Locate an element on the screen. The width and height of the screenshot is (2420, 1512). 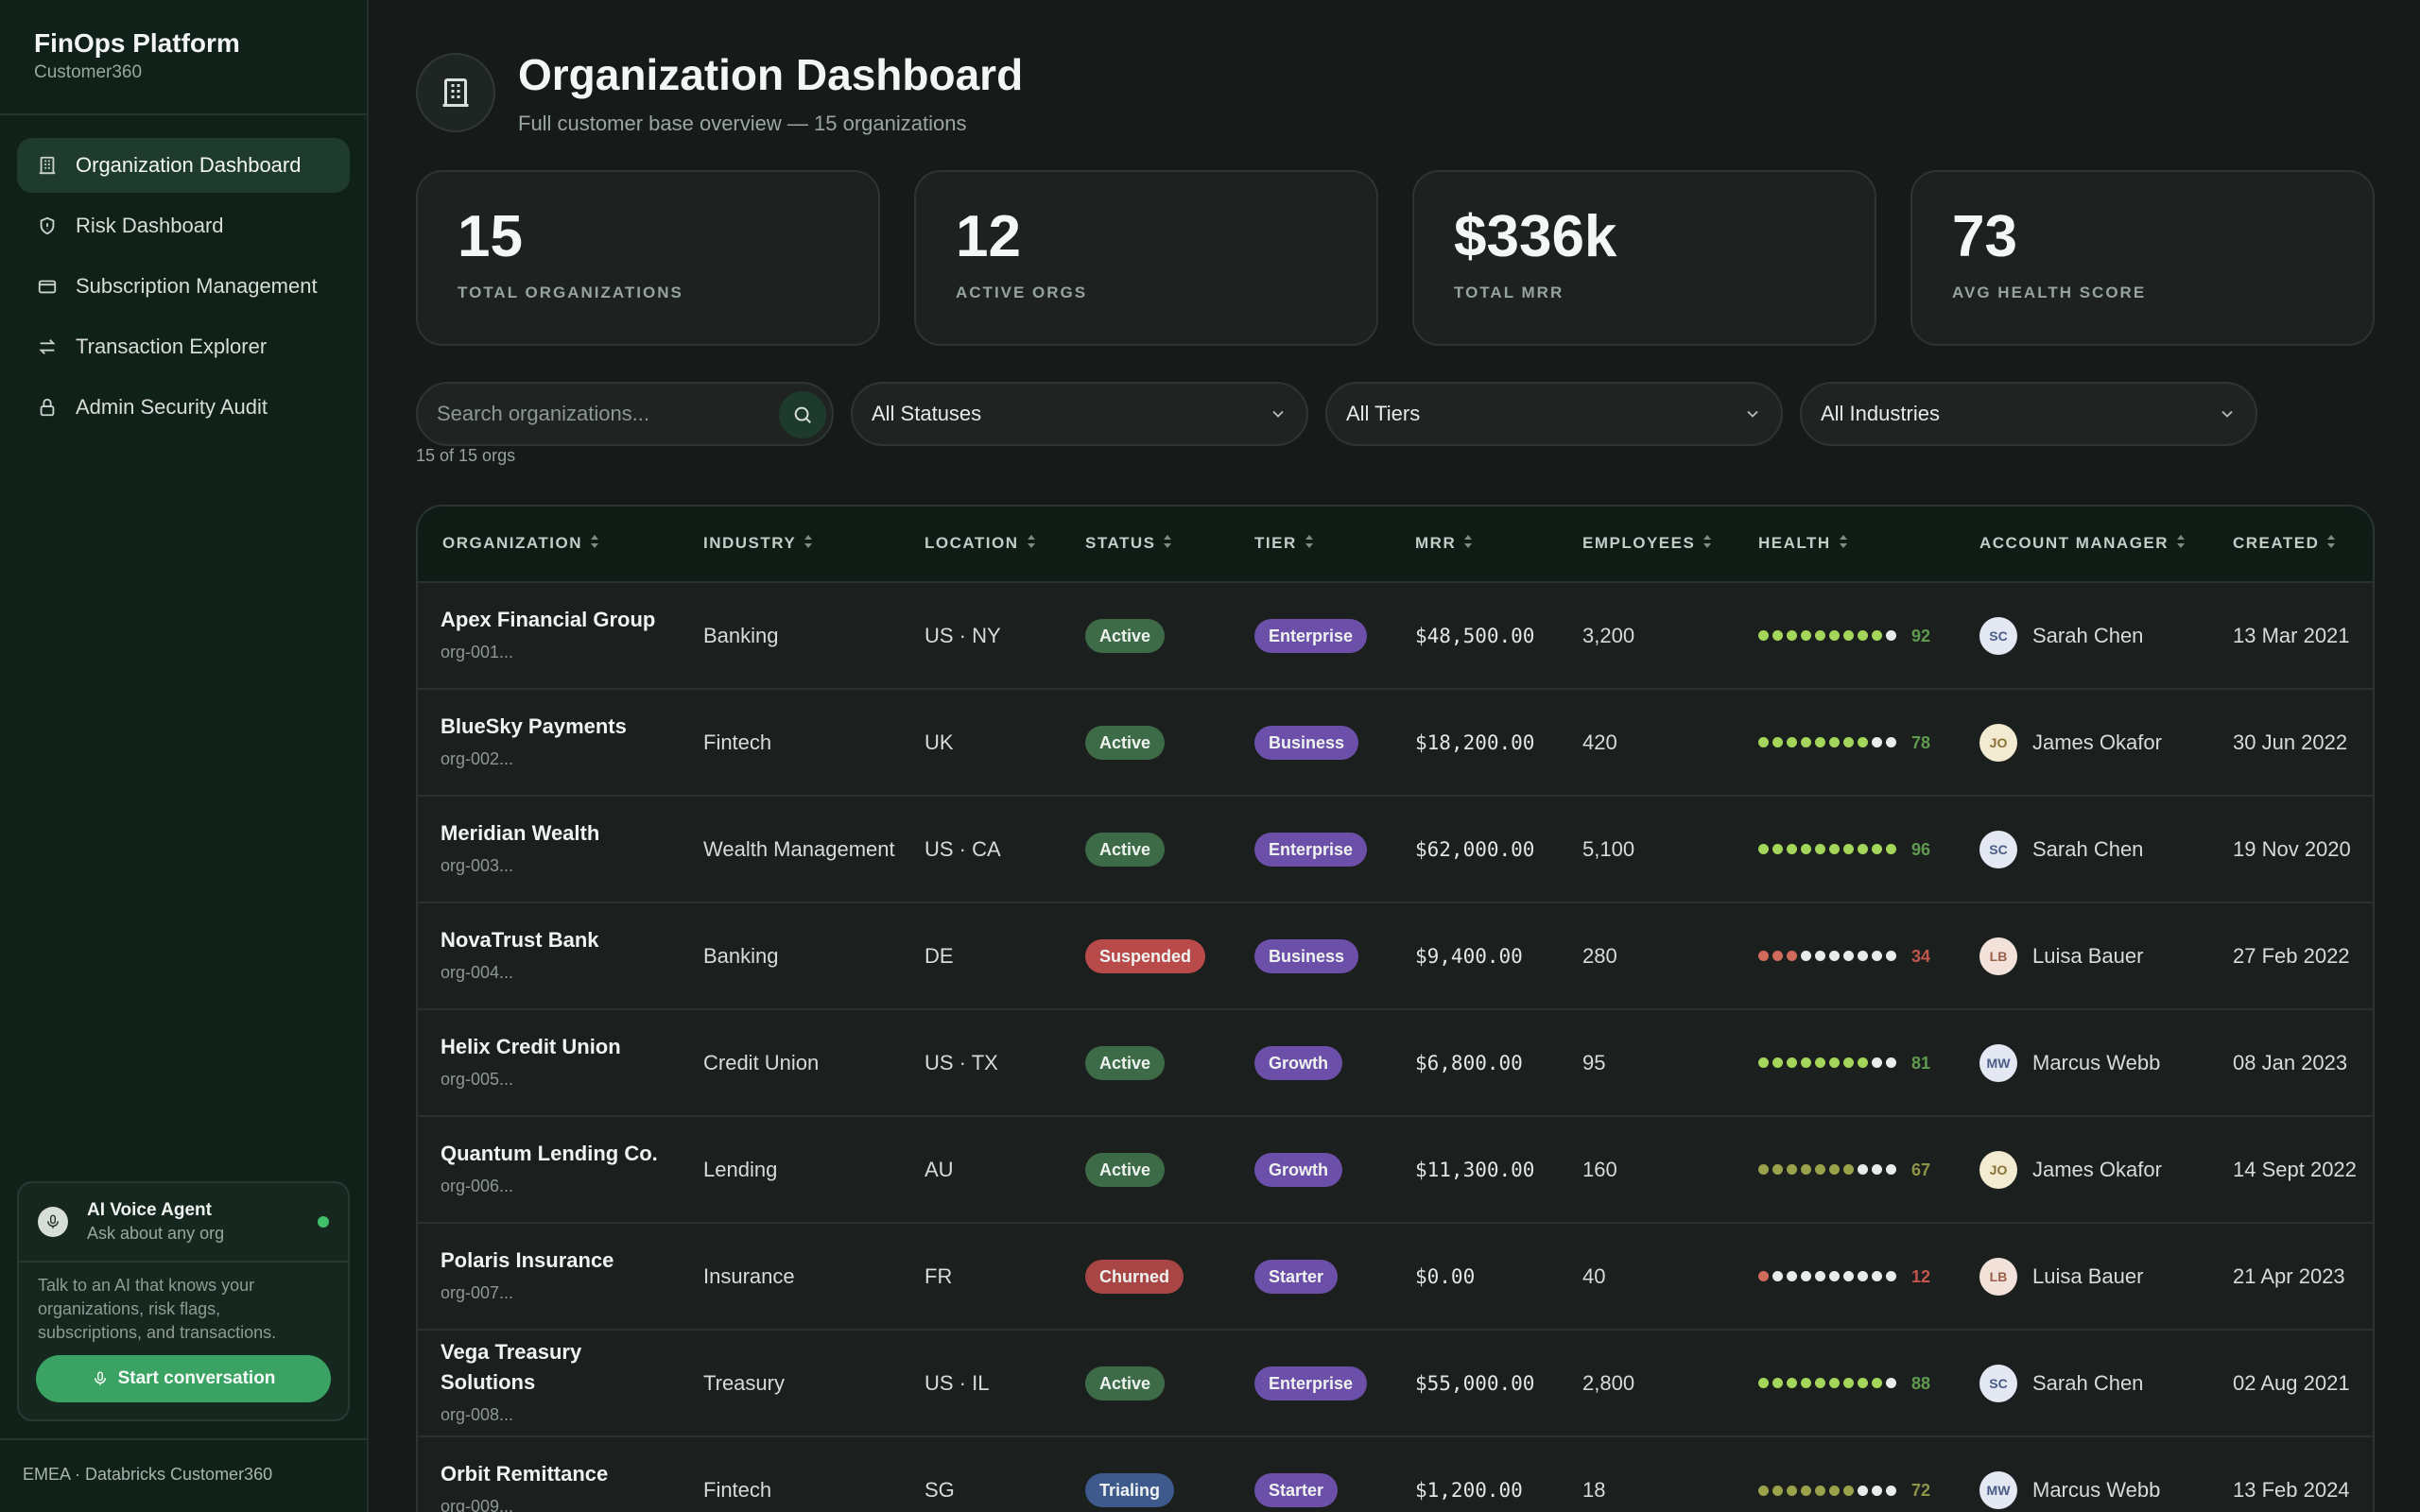
org-name: Apex Financial Group is located at coordinates (548, 619).